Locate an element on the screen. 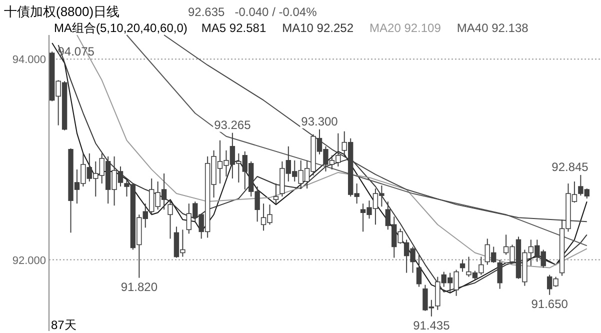 The image size is (601, 333). text: MA40 92.138 is located at coordinates (492, 28).